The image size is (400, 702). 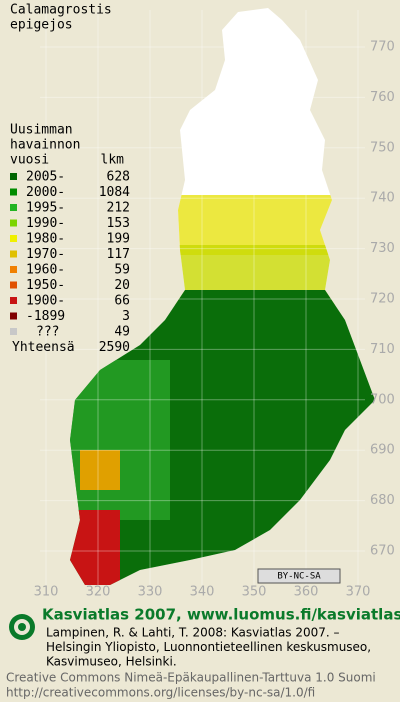 What do you see at coordinates (45, 285) in the screenshot?
I see `legend-label: 1950-` at bounding box center [45, 285].